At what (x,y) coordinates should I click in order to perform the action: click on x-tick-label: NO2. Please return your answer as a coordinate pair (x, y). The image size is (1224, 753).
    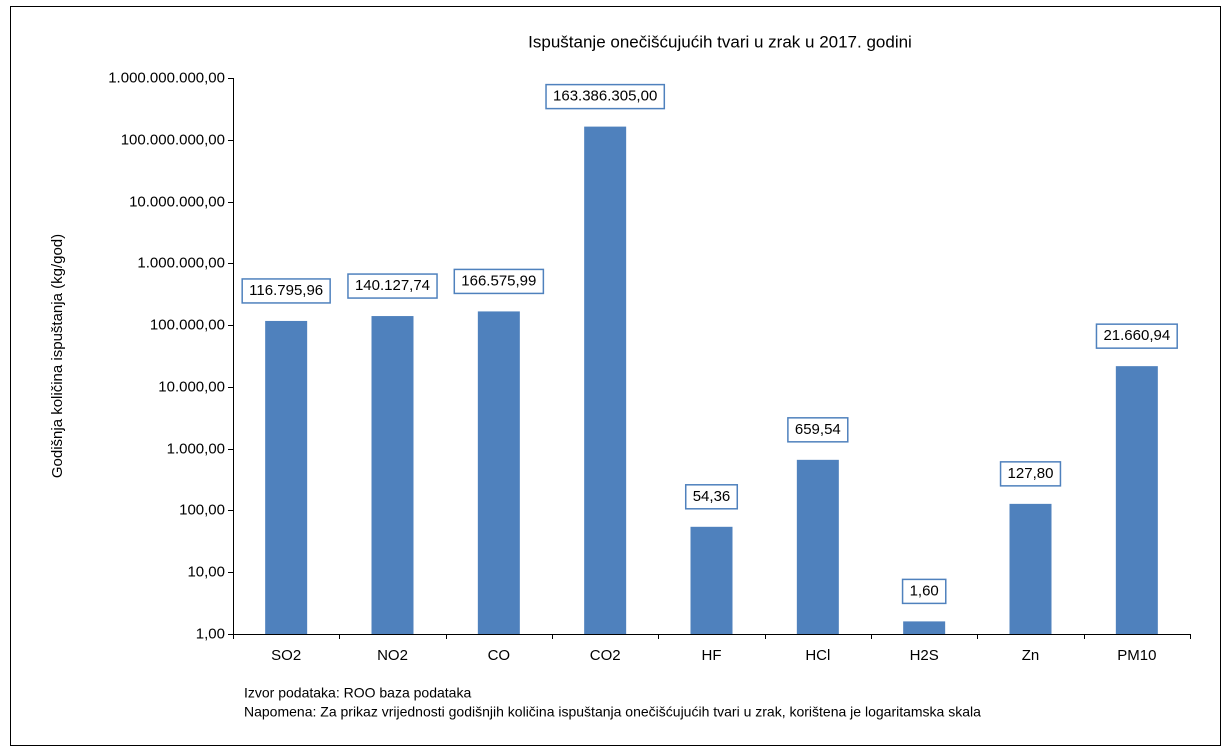
    Looking at the image, I should click on (392, 655).